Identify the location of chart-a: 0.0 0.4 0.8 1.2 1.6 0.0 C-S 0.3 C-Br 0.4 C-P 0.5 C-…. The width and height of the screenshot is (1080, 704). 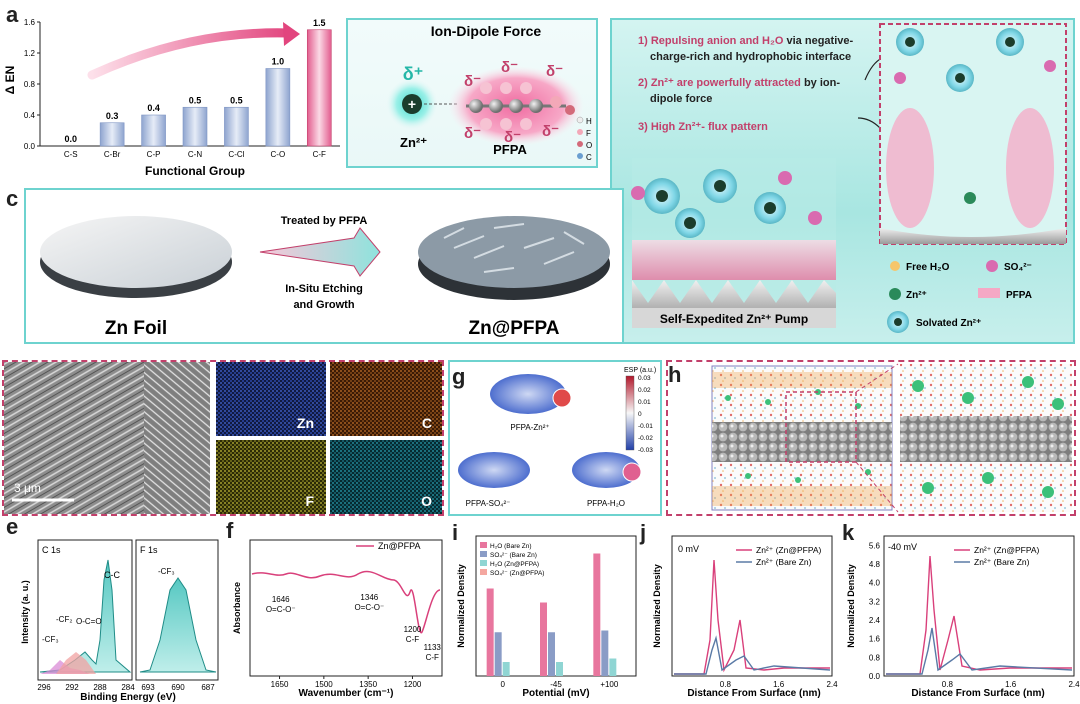
(171, 98).